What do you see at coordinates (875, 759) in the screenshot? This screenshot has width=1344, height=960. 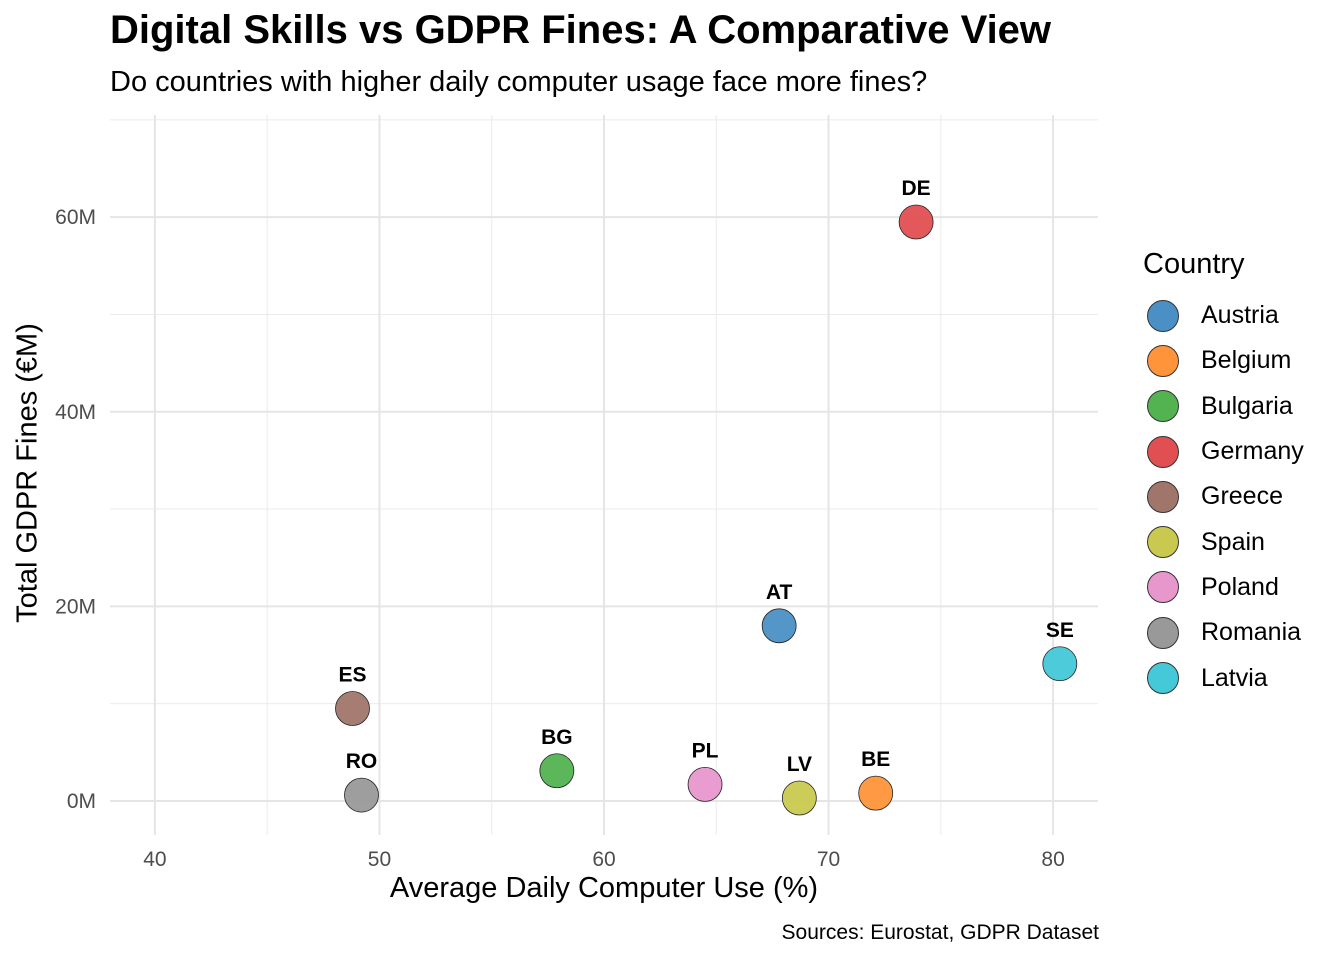 I see `point-label-be: BE` at bounding box center [875, 759].